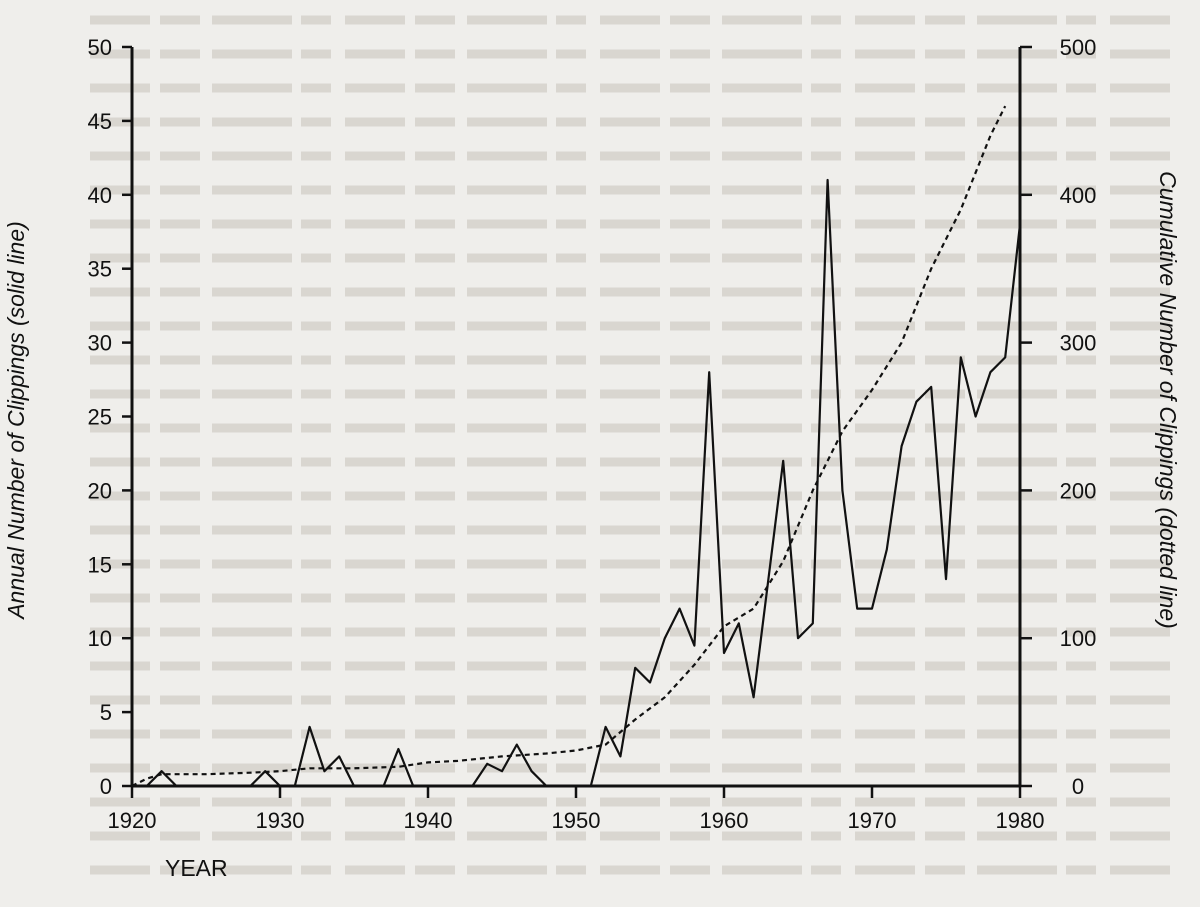 The height and width of the screenshot is (907, 1200). I want to click on x-tick-label: 1930, so click(280, 820).